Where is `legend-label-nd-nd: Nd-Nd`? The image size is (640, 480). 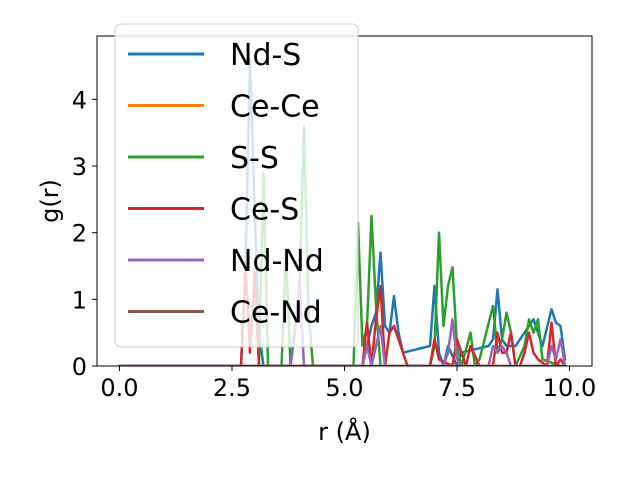 legend-label-nd-nd: Nd-Nd is located at coordinates (277, 261).